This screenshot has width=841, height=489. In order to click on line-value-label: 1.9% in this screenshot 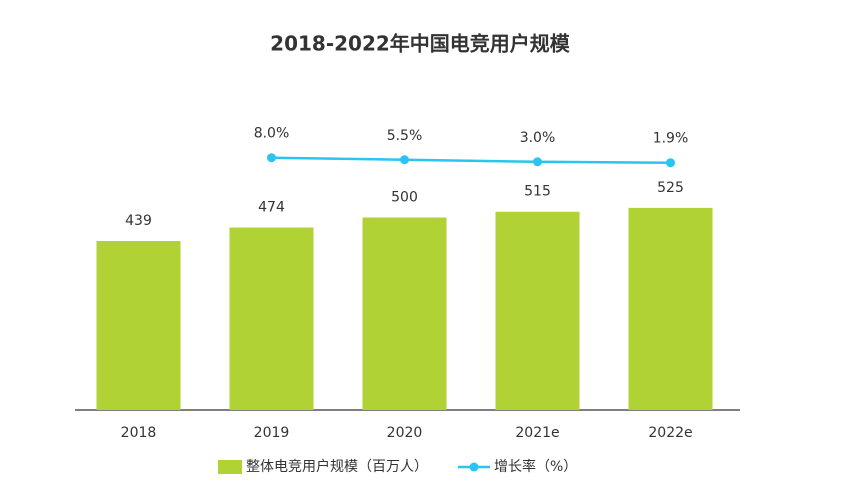, I will do `click(671, 139)`.